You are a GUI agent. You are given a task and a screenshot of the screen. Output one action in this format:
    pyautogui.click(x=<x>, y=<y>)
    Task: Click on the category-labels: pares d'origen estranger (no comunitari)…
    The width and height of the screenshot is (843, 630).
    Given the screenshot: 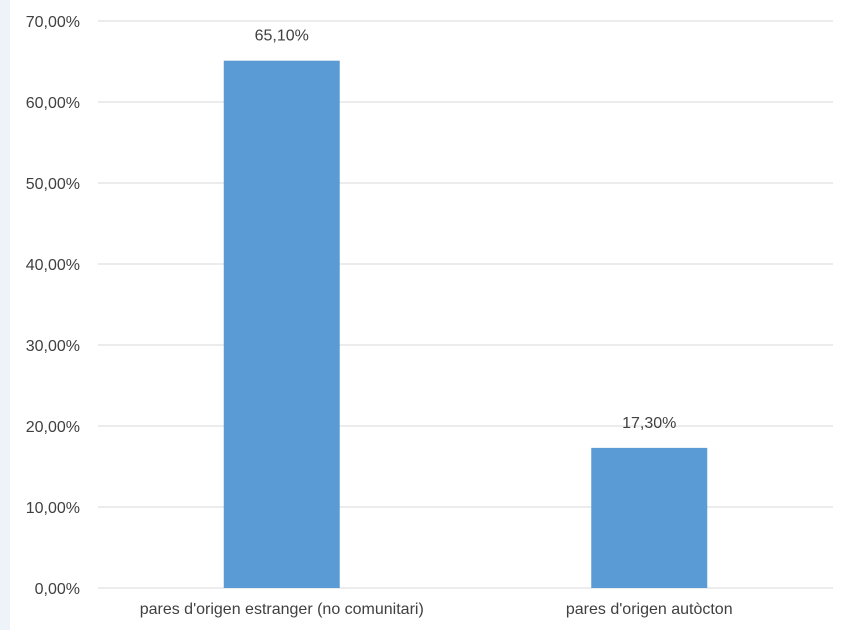 What is the action you would take?
    pyautogui.click(x=436, y=609)
    